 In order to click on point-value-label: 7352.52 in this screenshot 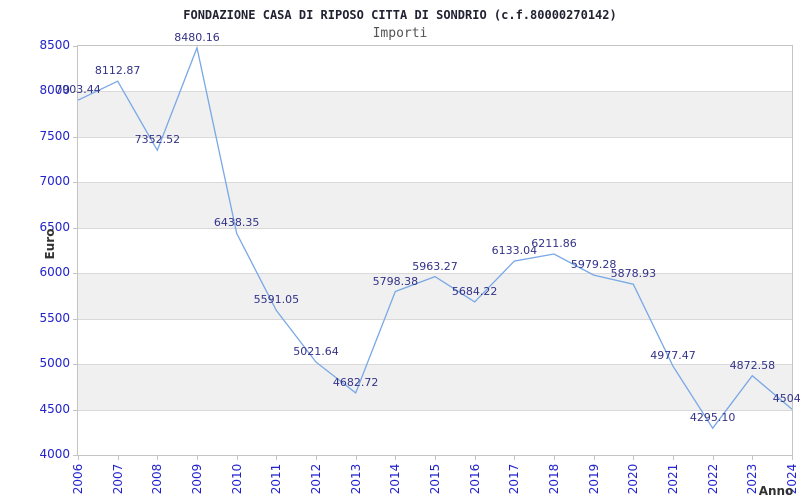, I will do `click(157, 140)`.